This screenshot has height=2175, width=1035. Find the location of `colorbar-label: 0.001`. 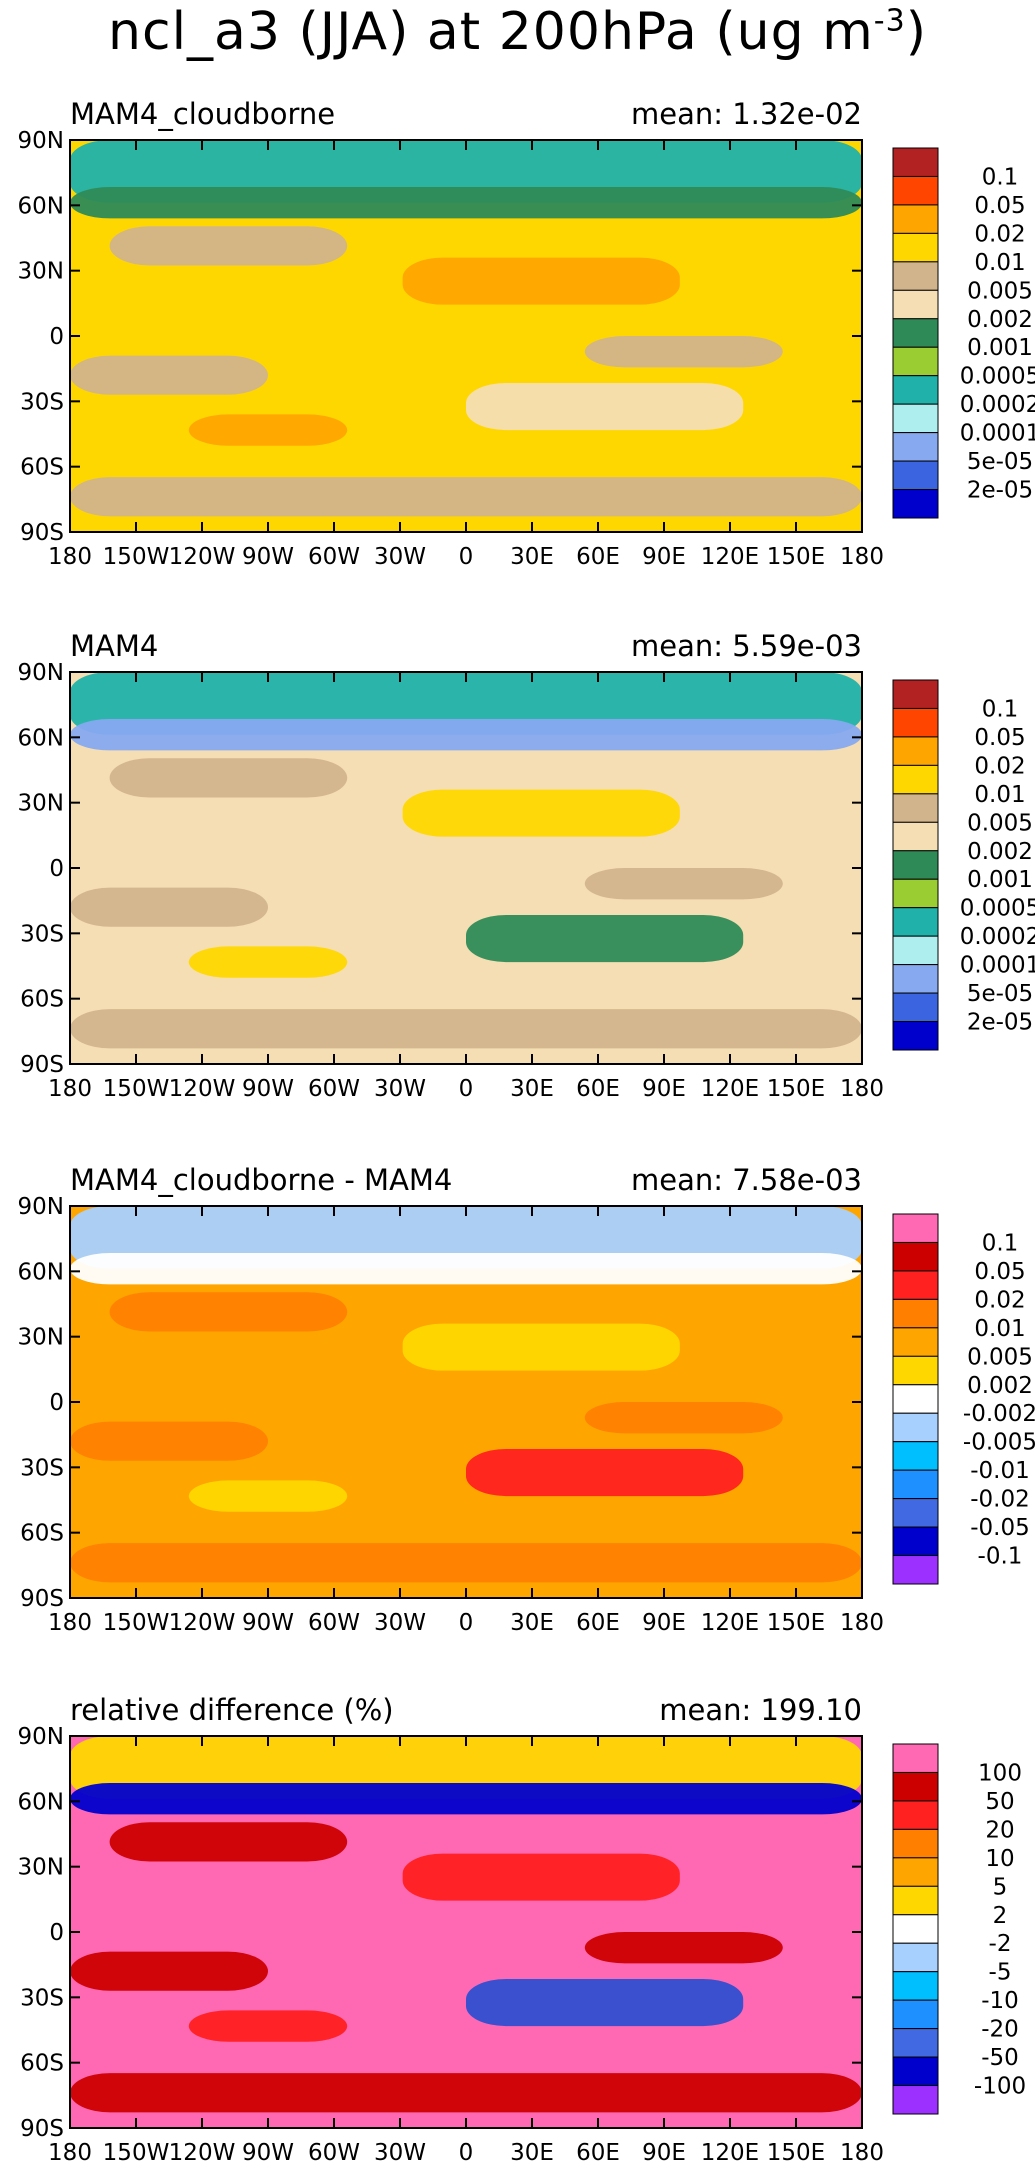

colorbar-label: 0.001 is located at coordinates (1000, 348).